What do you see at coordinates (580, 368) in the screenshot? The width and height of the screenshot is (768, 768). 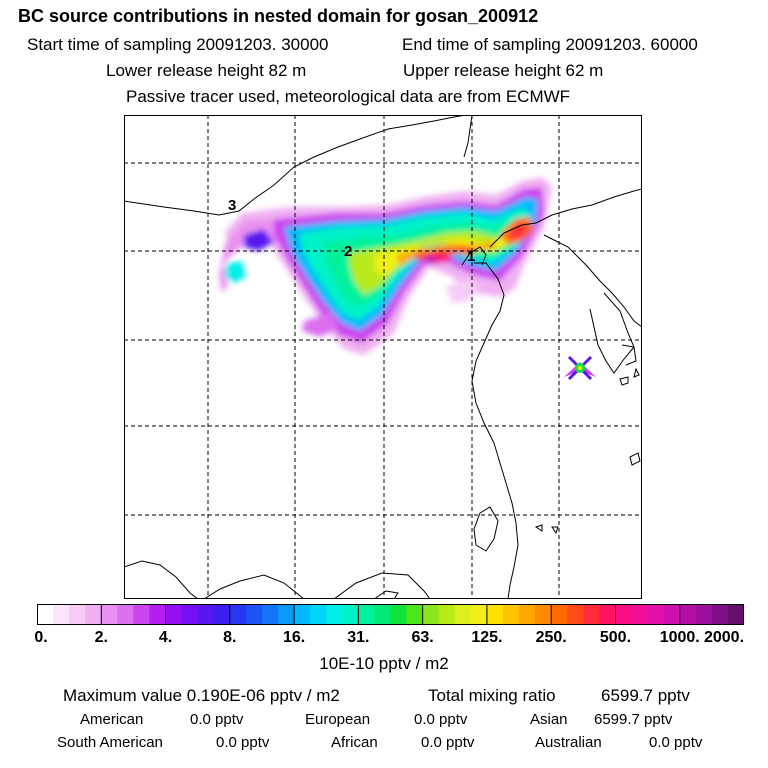 I see `receptor-marker` at bounding box center [580, 368].